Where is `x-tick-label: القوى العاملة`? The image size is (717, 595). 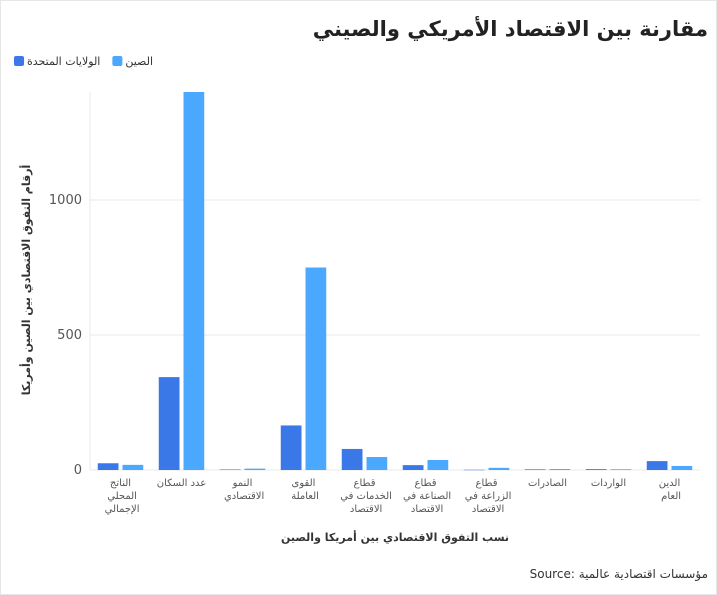 x-tick-label: القوى العاملة is located at coordinates (303, 490).